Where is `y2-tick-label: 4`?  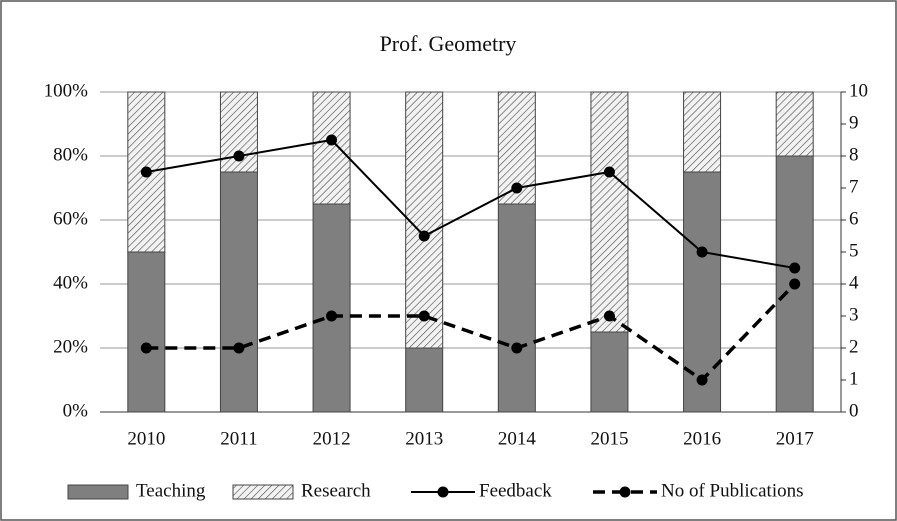
y2-tick-label: 4 is located at coordinates (854, 282).